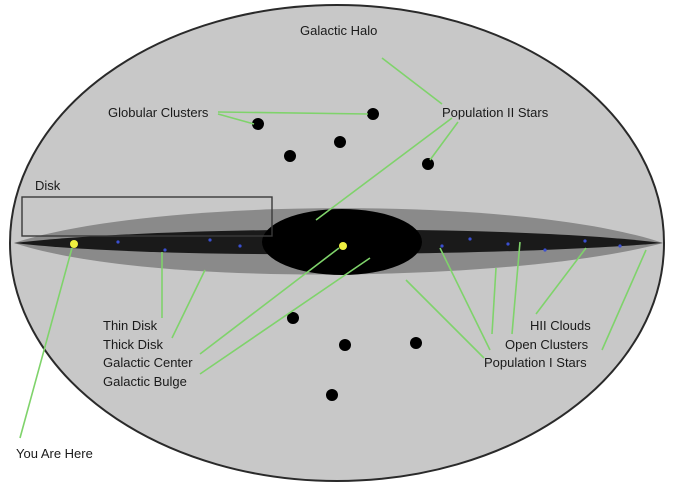 The width and height of the screenshot is (673, 487). I want to click on galactic-bulge, so click(342, 242).